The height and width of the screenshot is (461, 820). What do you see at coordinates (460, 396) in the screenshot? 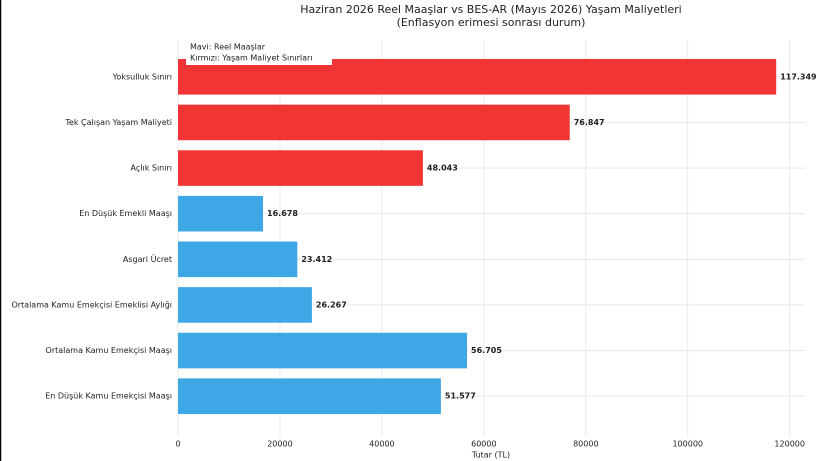
I see `value-label: 51.577` at bounding box center [460, 396].